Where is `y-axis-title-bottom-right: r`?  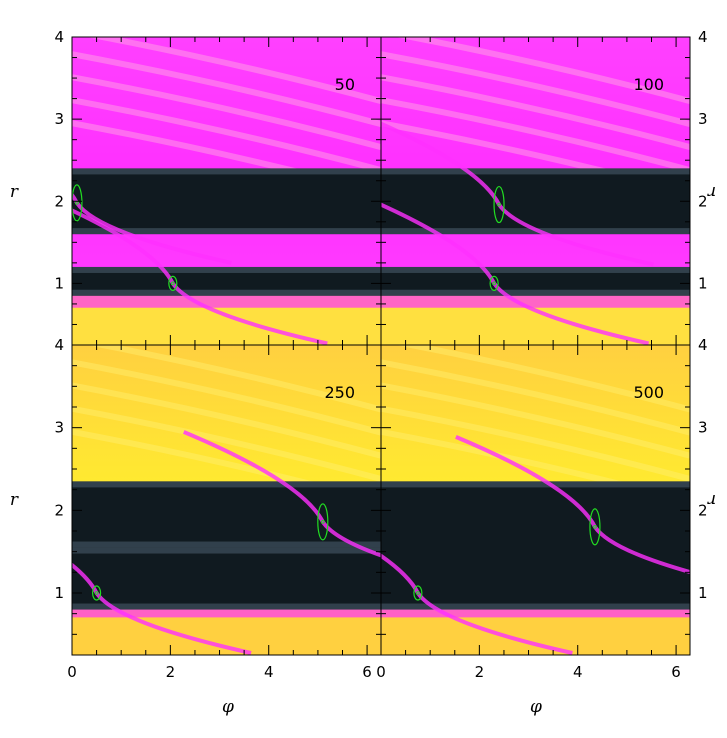
y-axis-title-bottom-right: r is located at coordinates (711, 500).